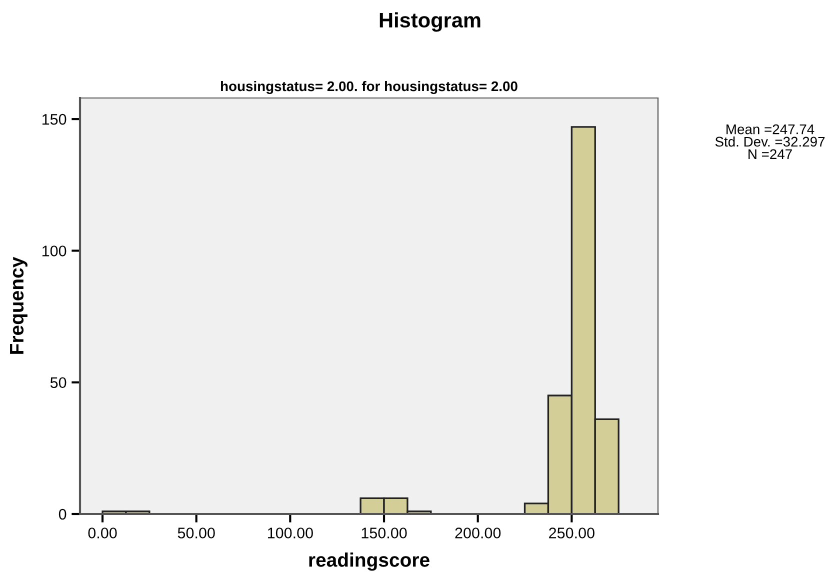 This screenshot has width=828, height=574. I want to click on y-tick-label: 0, so click(62, 514).